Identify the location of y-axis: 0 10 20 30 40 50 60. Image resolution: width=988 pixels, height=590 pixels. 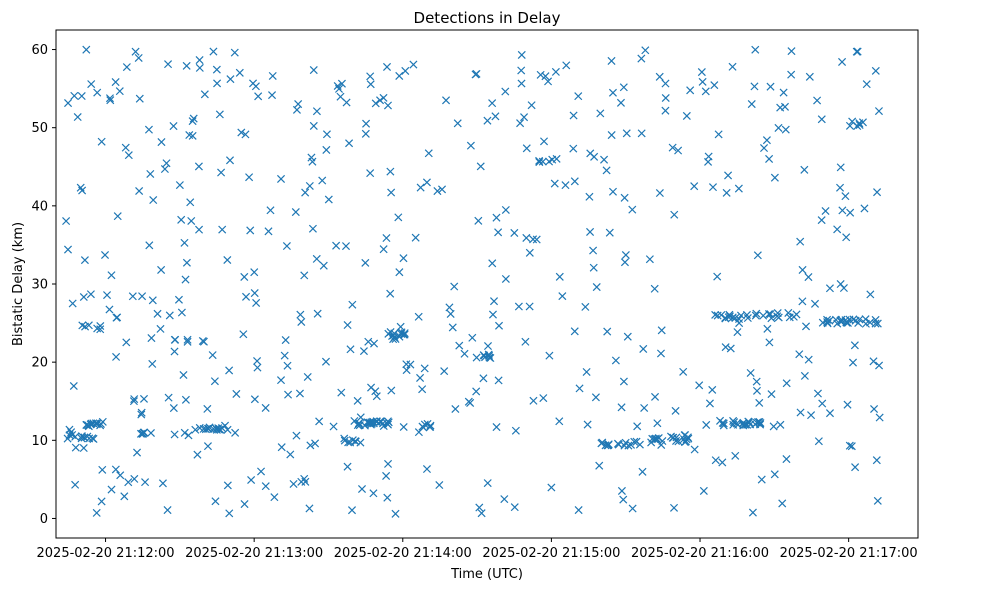
(43, 285).